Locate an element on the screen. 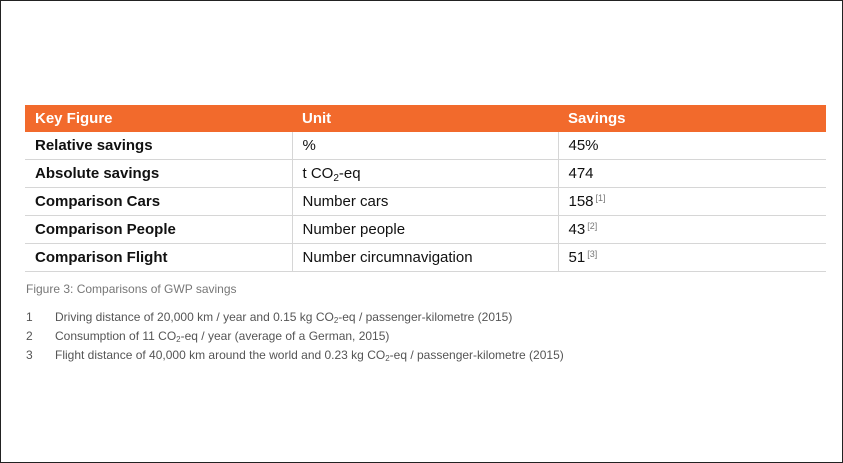 The width and height of the screenshot is (843, 463). footnote-number: 1 is located at coordinates (29, 317).